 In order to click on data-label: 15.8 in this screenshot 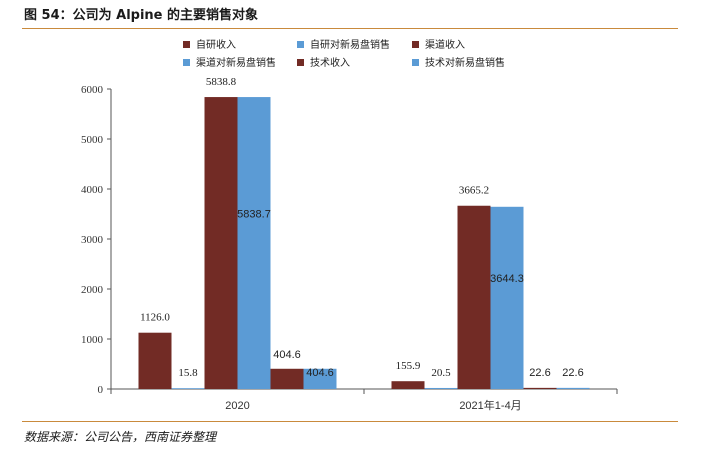, I will do `click(188, 373)`.